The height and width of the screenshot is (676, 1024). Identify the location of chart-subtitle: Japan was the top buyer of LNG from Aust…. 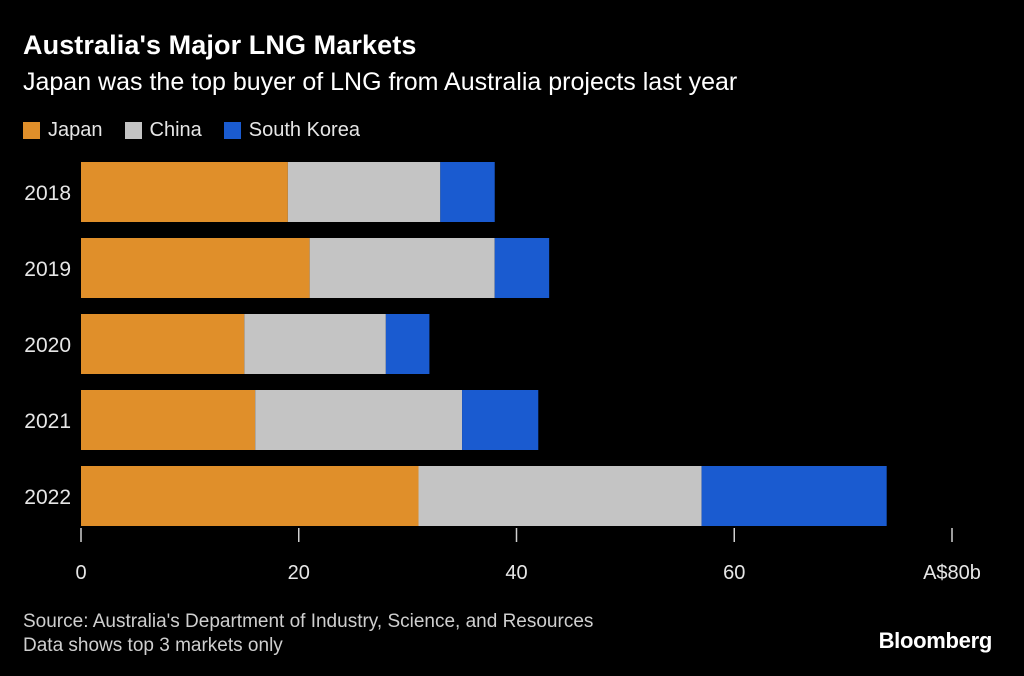
(380, 82).